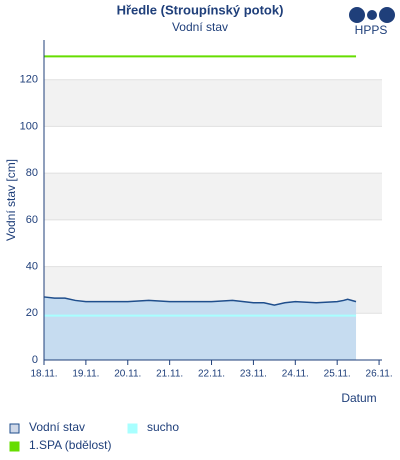  I want to click on y-tick-label: 40, so click(32, 266).